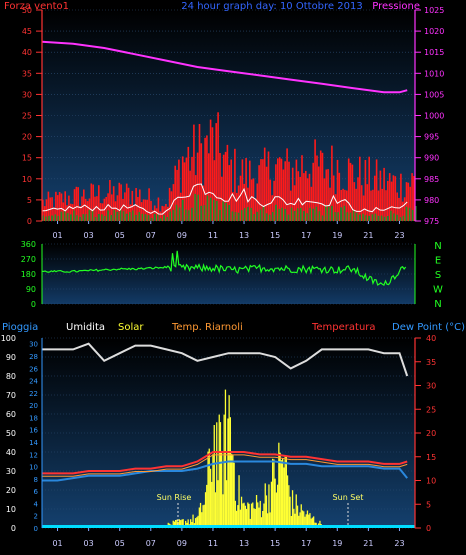 The width and height of the screenshot is (466, 555). I want to click on x-tick-label-bottom: 15, so click(275, 543).